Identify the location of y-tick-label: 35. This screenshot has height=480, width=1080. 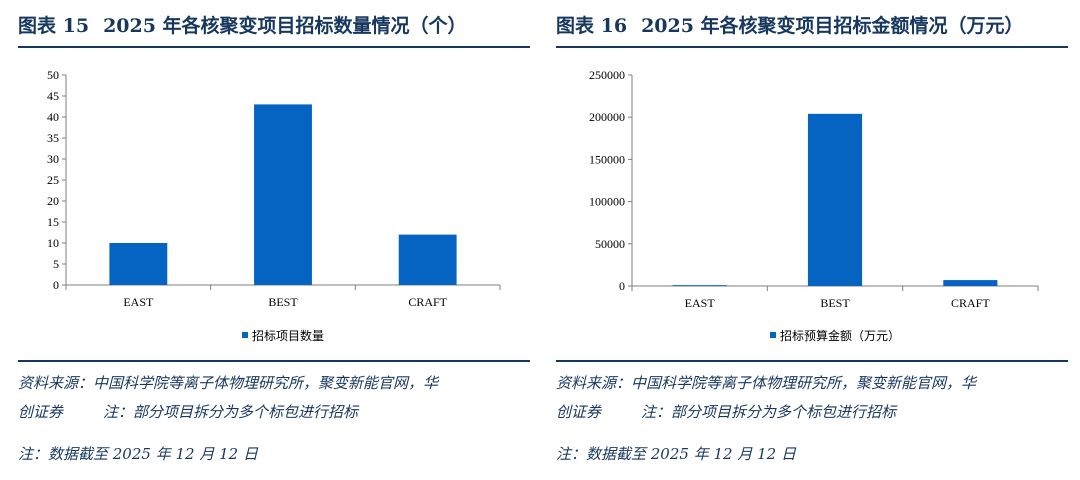
(53, 138).